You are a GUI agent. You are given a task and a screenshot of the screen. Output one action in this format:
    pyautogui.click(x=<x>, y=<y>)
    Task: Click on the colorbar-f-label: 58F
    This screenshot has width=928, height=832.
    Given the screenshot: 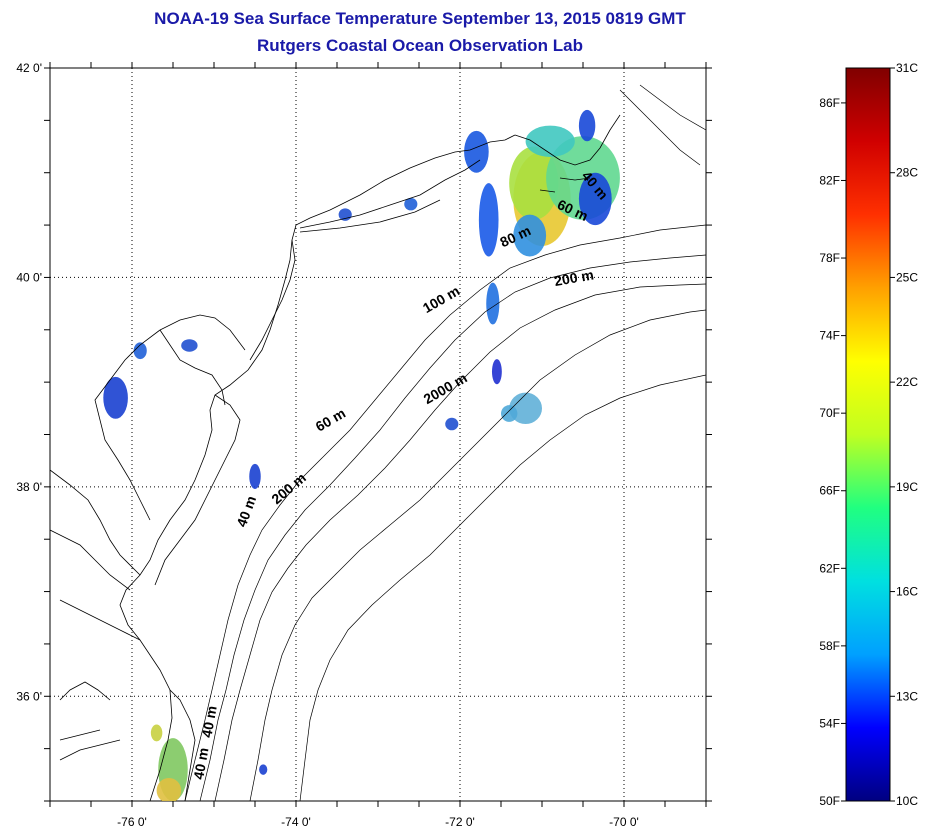 What is the action you would take?
    pyautogui.click(x=829, y=646)
    